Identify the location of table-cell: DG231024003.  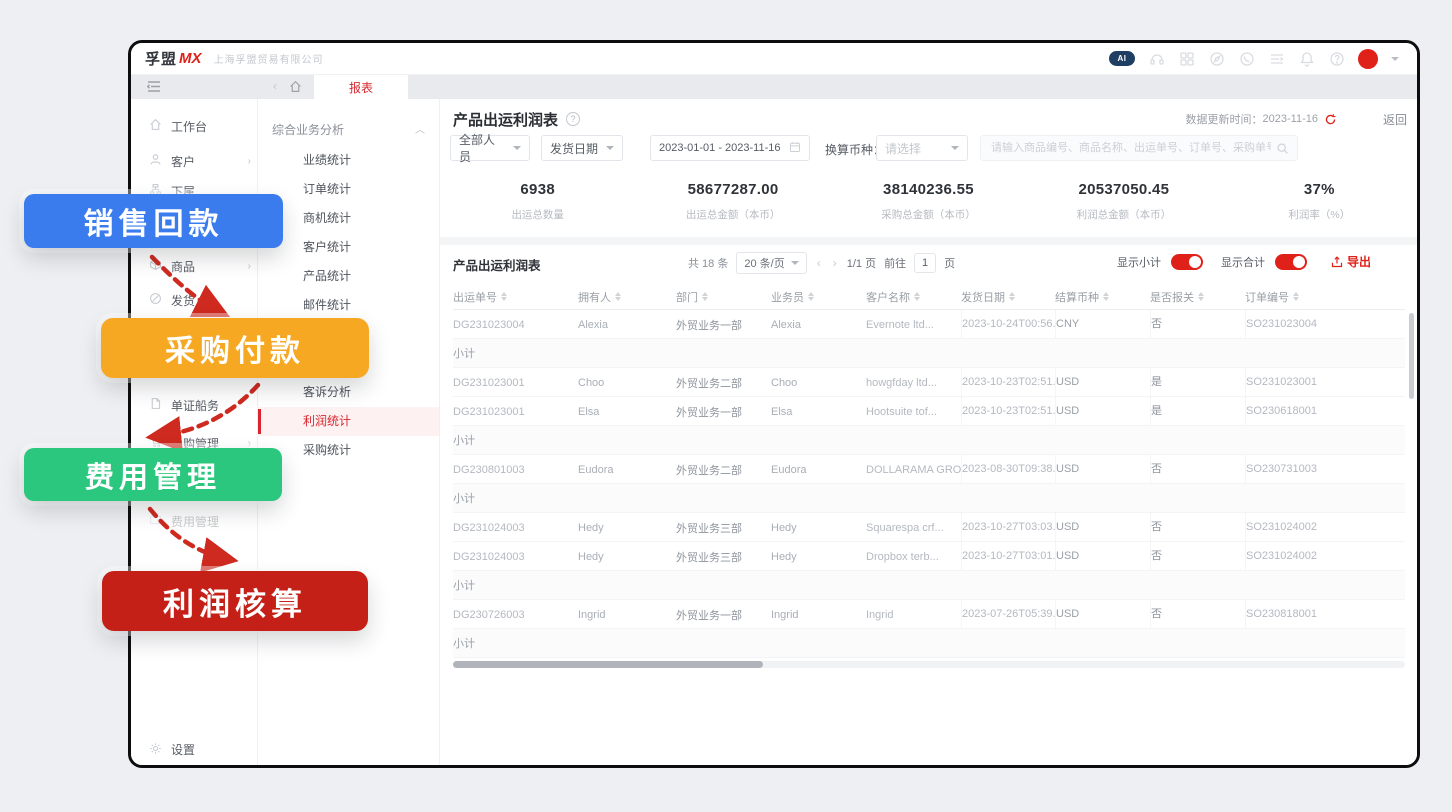
(489, 527).